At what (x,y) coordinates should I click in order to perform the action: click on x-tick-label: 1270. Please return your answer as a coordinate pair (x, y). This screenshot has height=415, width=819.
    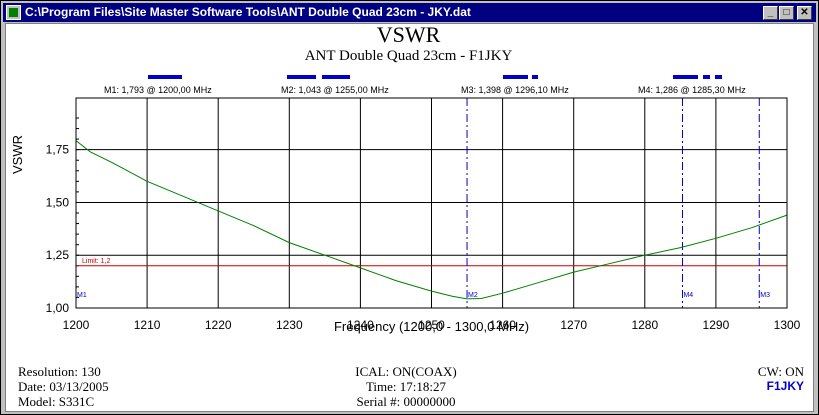
    Looking at the image, I should click on (573, 325).